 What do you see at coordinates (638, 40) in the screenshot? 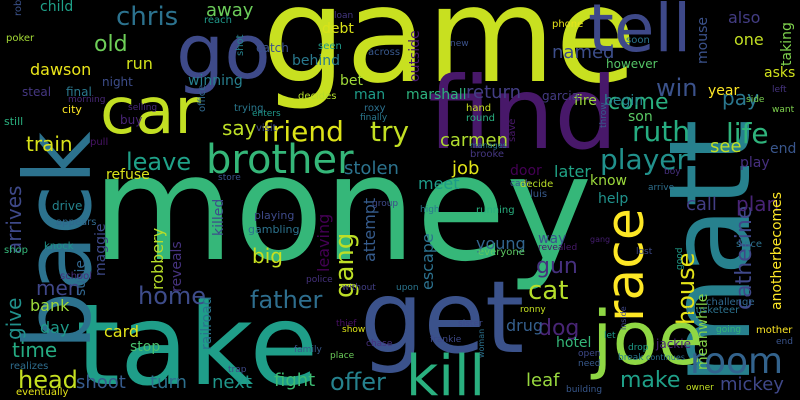
I see `word-soon: soon` at bounding box center [638, 40].